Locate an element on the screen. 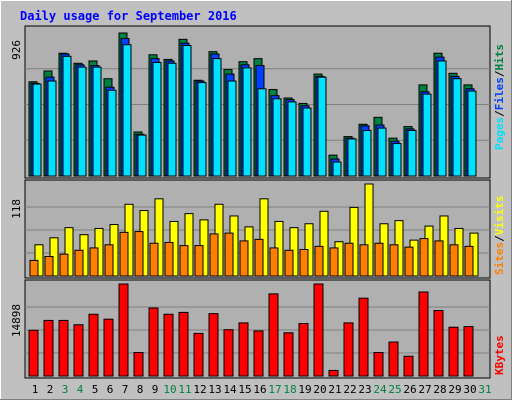  x-tick-7: 7 is located at coordinates (125, 389).